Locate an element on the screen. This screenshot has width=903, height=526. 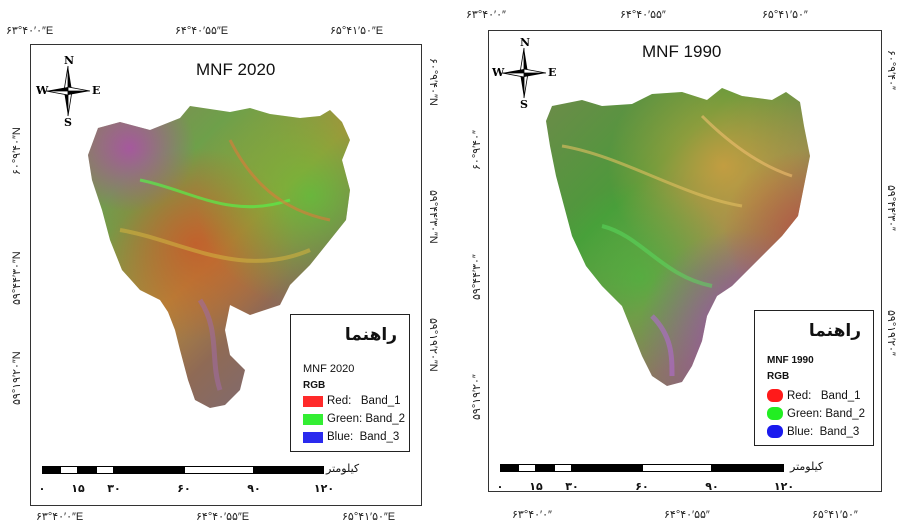
right-coord-3: ۵۹°۱۹′۲۰″ is located at coordinates (891, 333).